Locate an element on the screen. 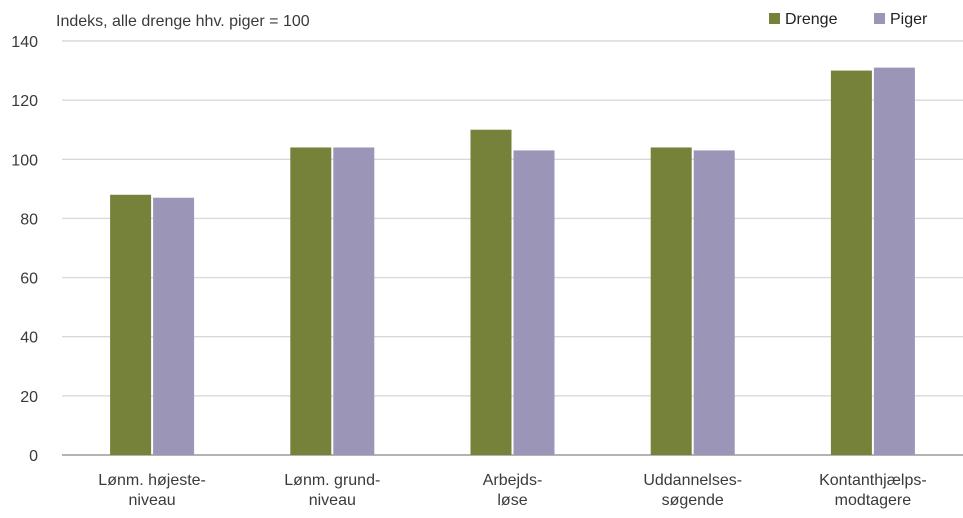  x-tick-label-line: Lønm. højeste- is located at coordinates (152, 480).